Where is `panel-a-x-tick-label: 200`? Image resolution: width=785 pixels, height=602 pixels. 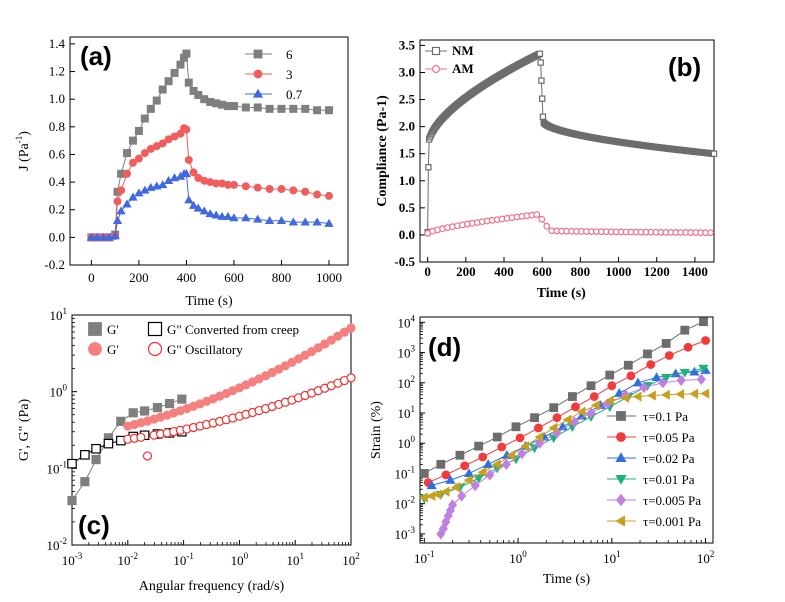 panel-a-x-tick-label: 200 is located at coordinates (139, 277).